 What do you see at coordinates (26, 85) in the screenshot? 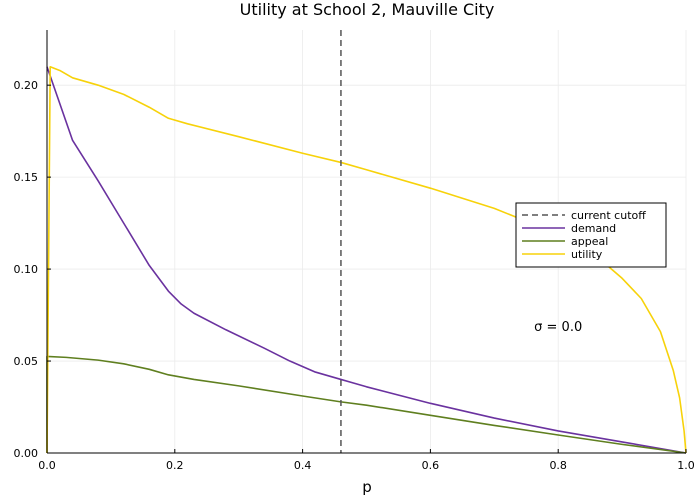
I see `y-tick-label-4: 0.20` at bounding box center [26, 85].